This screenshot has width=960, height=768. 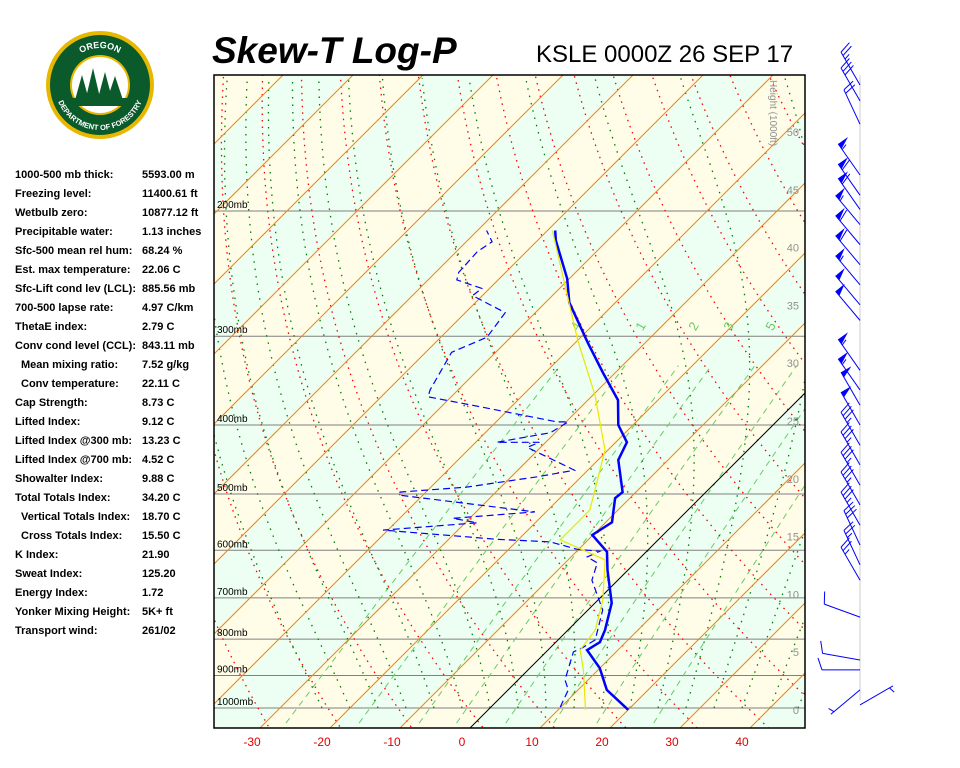 What do you see at coordinates (591, 470) in the screenshot?
I see `temperature-profile-line` at bounding box center [591, 470].